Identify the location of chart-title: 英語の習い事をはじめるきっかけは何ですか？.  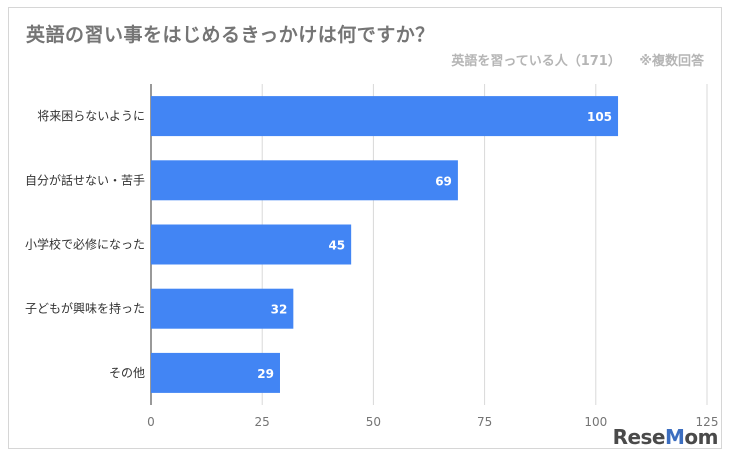
(230, 35).